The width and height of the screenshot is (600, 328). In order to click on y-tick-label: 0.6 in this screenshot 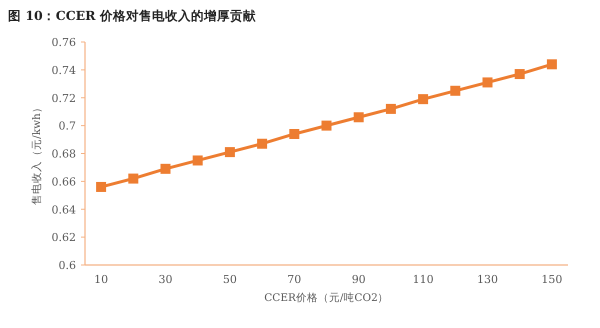, I will do `click(67, 265)`.